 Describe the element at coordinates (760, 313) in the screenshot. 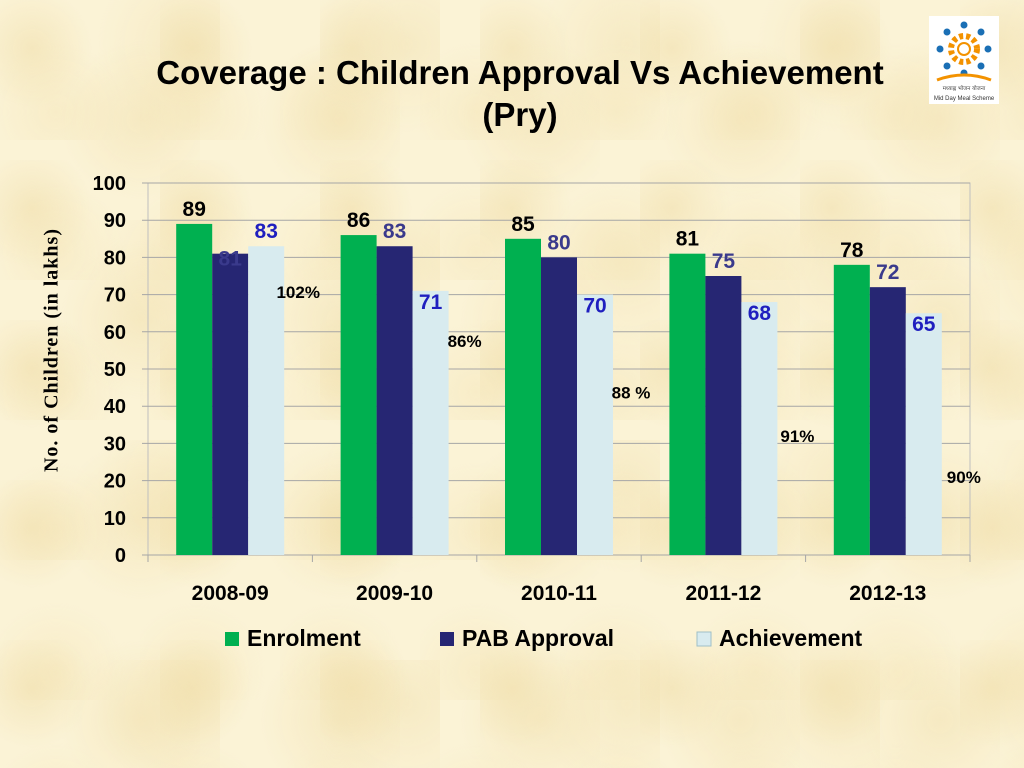

I see `bar-value-label: 68` at that location.